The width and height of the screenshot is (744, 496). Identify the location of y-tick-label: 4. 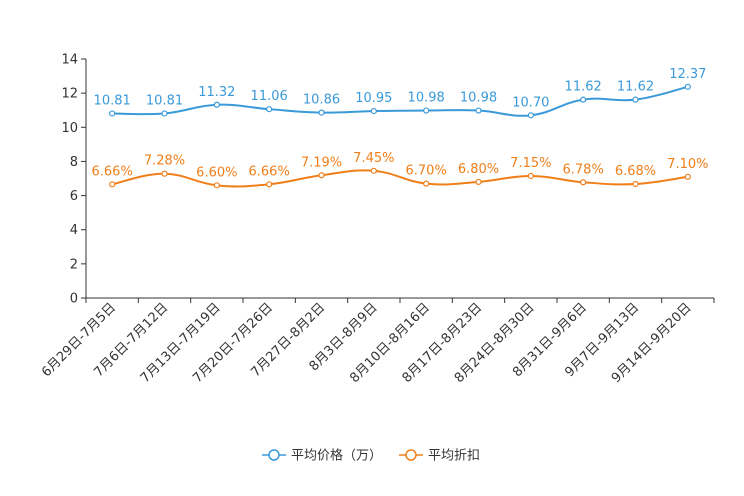
(74, 230).